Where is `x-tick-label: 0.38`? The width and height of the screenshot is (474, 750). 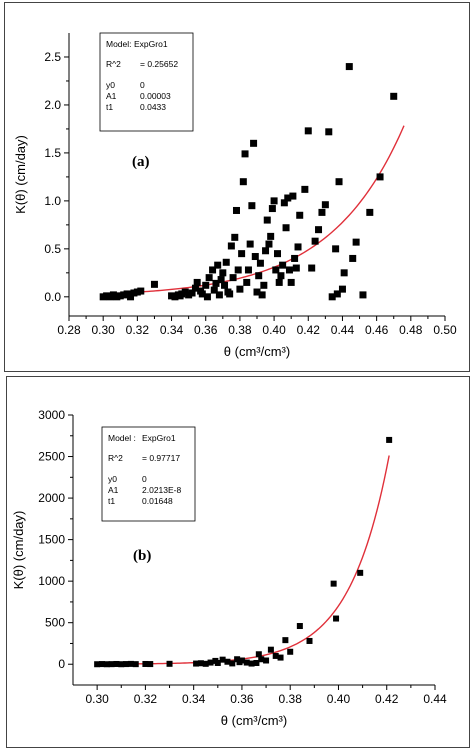 x-tick-label: 0.38 is located at coordinates (291, 699).